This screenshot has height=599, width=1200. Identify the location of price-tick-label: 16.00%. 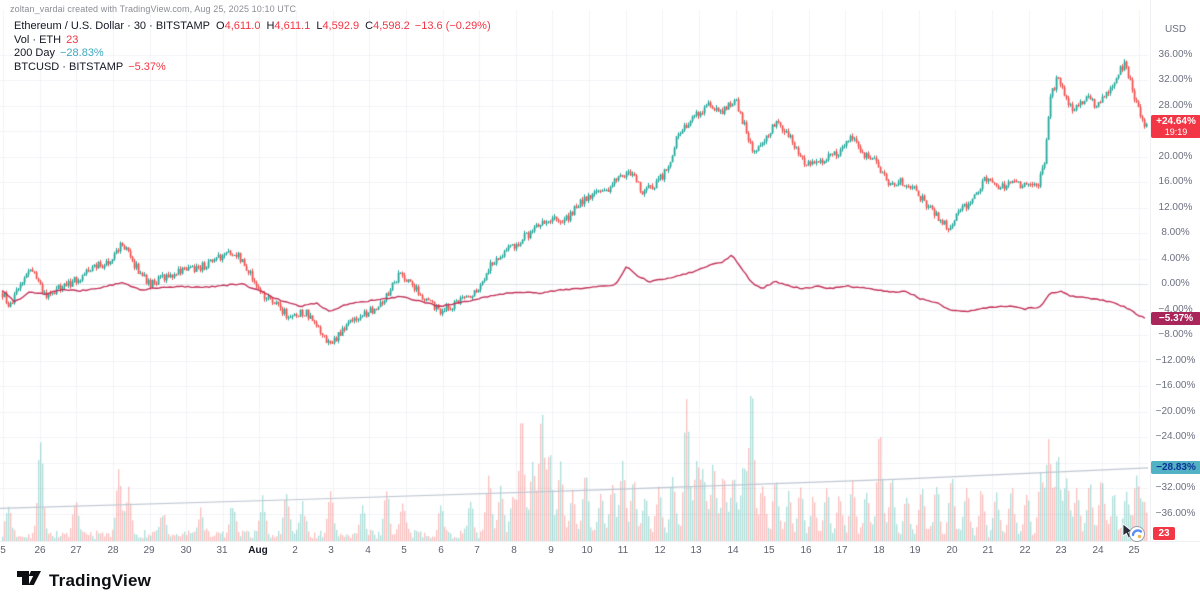
(1175, 181).